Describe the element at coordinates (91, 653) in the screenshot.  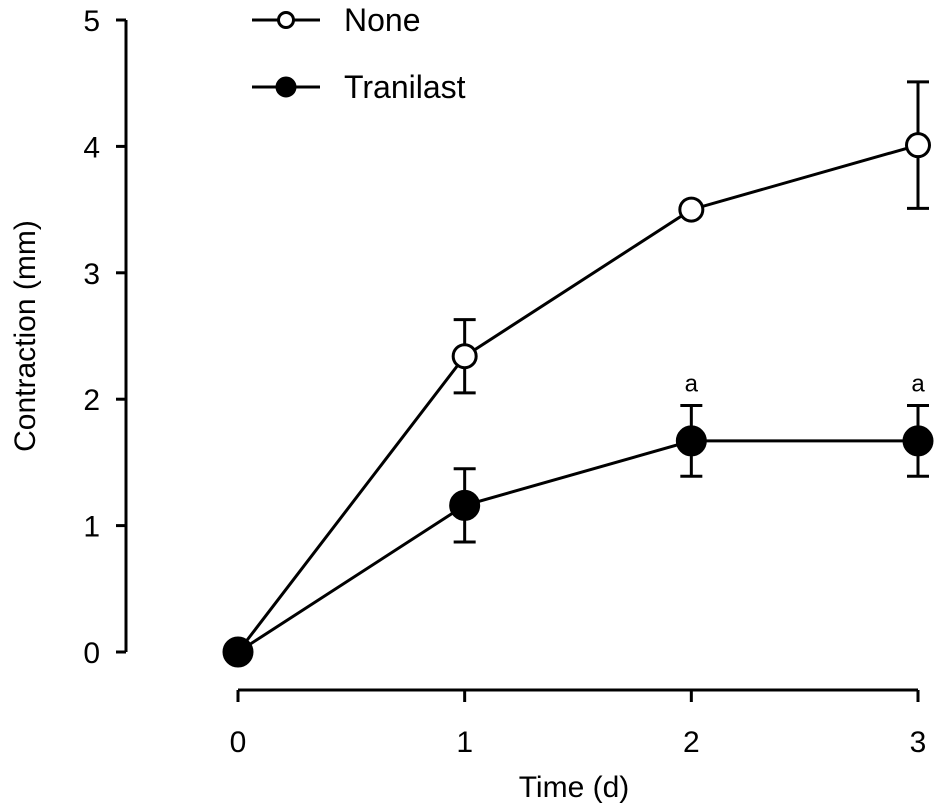
I see `y-tick-label: 0` at that location.